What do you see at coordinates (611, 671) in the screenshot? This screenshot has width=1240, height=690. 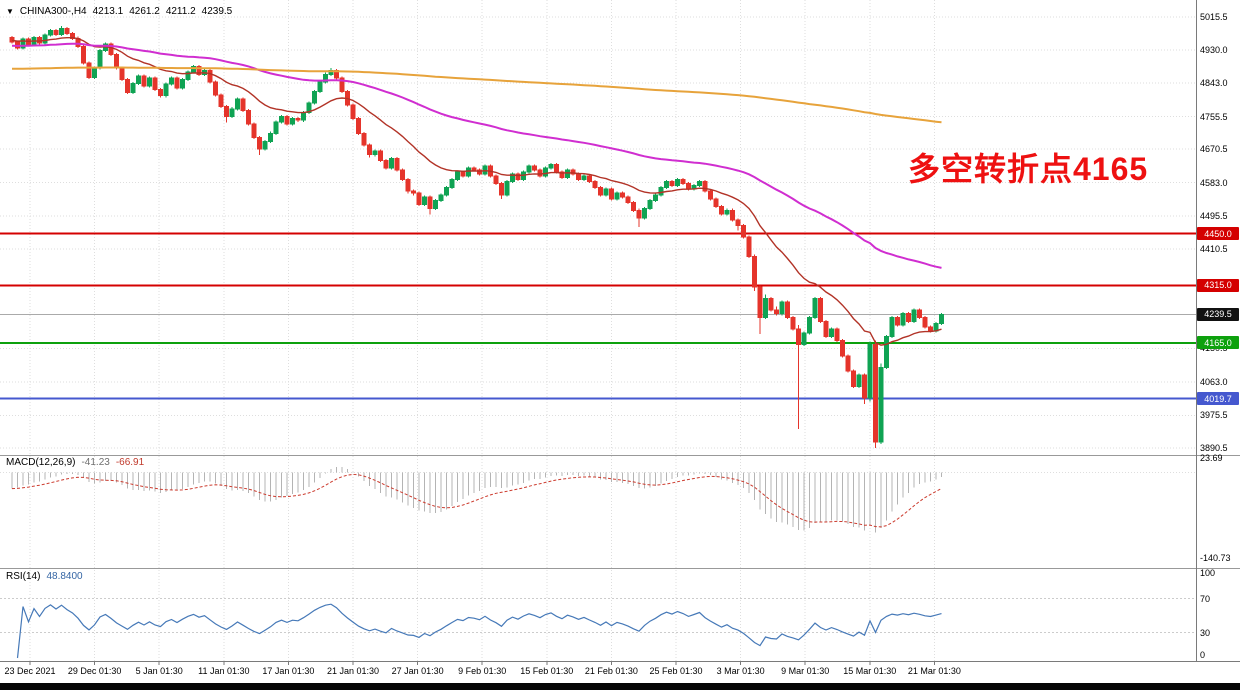 I see `time-axis-label: 21 Feb 01:30` at bounding box center [611, 671].